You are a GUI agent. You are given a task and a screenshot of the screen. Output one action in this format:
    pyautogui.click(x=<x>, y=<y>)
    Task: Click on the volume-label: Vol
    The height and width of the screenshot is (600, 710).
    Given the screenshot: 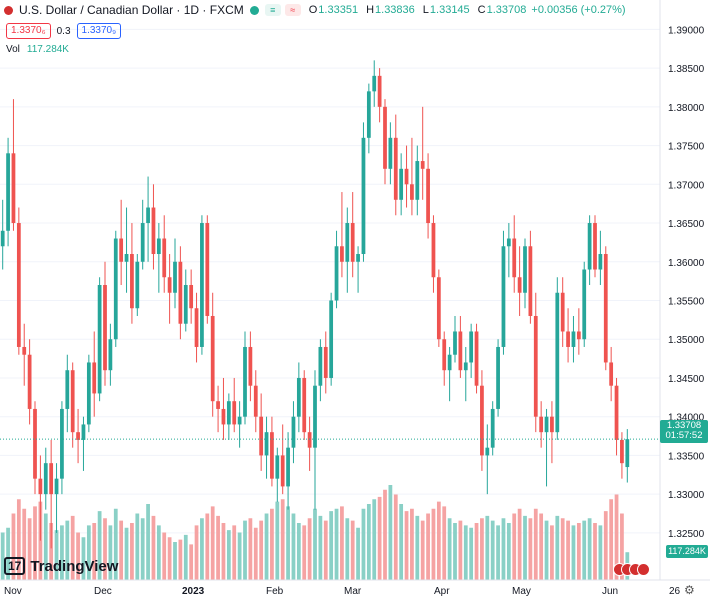 What is the action you would take?
    pyautogui.click(x=13, y=49)
    